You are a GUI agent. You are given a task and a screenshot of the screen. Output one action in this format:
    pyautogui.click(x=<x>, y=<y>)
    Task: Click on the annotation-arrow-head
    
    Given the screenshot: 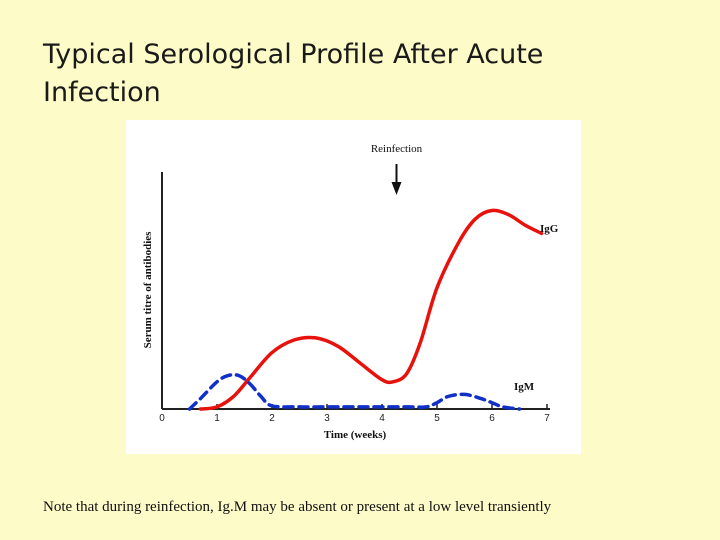 What is the action you would take?
    pyautogui.click(x=396, y=188)
    